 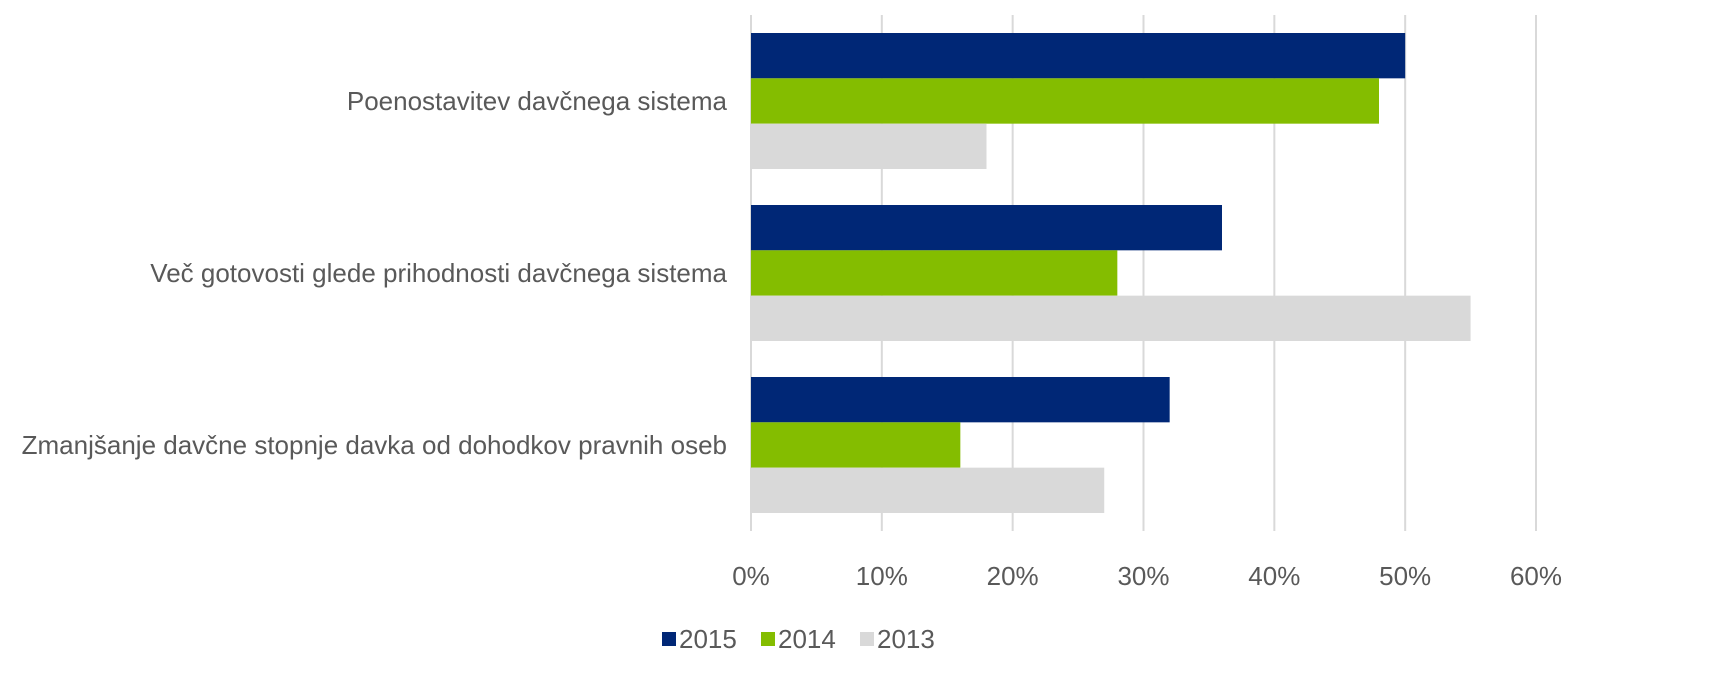 I want to click on x-tick-label: 0%, so click(x=751, y=576).